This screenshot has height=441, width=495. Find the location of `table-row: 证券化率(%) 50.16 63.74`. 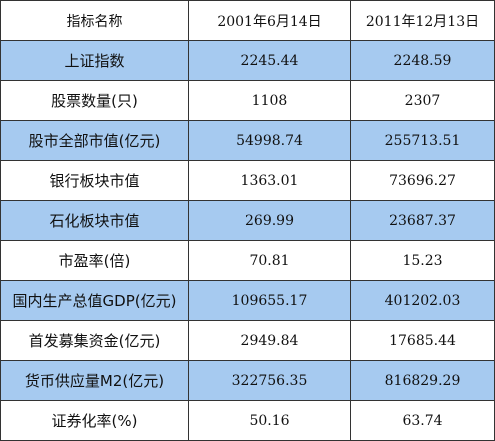

table-row: 证券化率(%) 50.16 63.74 is located at coordinates (247, 420).